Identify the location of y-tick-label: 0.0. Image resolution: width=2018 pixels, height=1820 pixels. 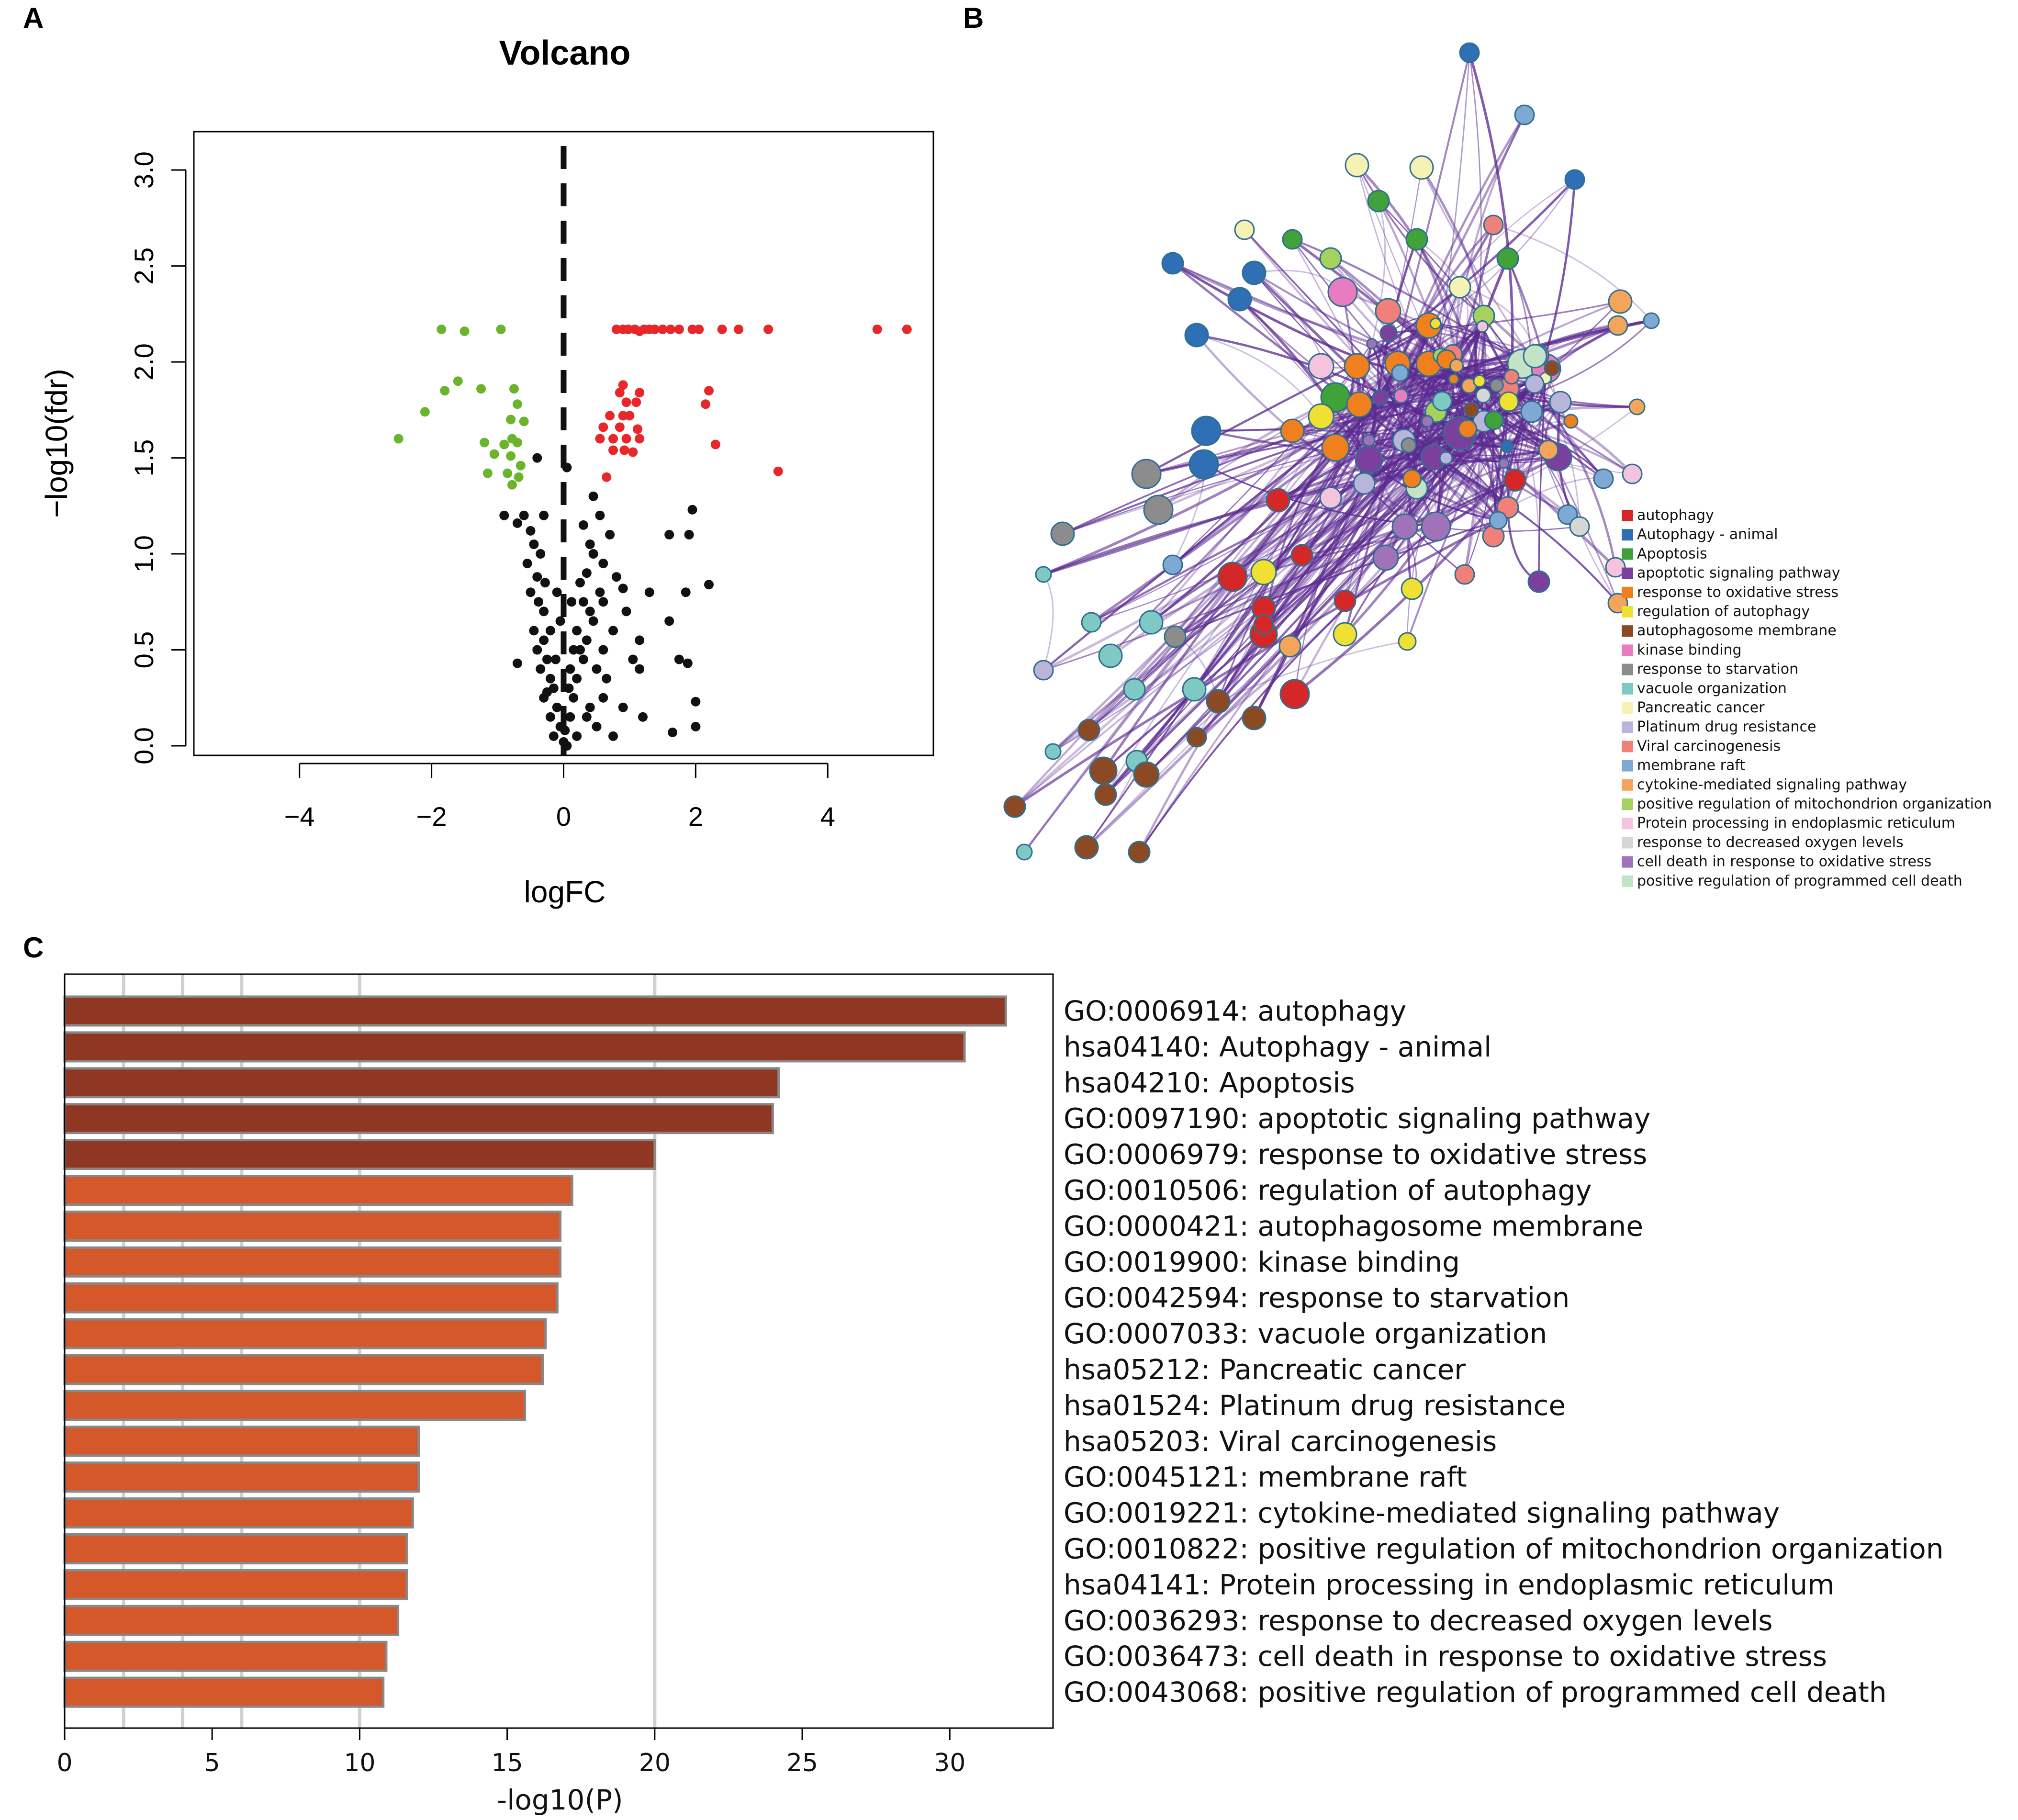
(144, 745).